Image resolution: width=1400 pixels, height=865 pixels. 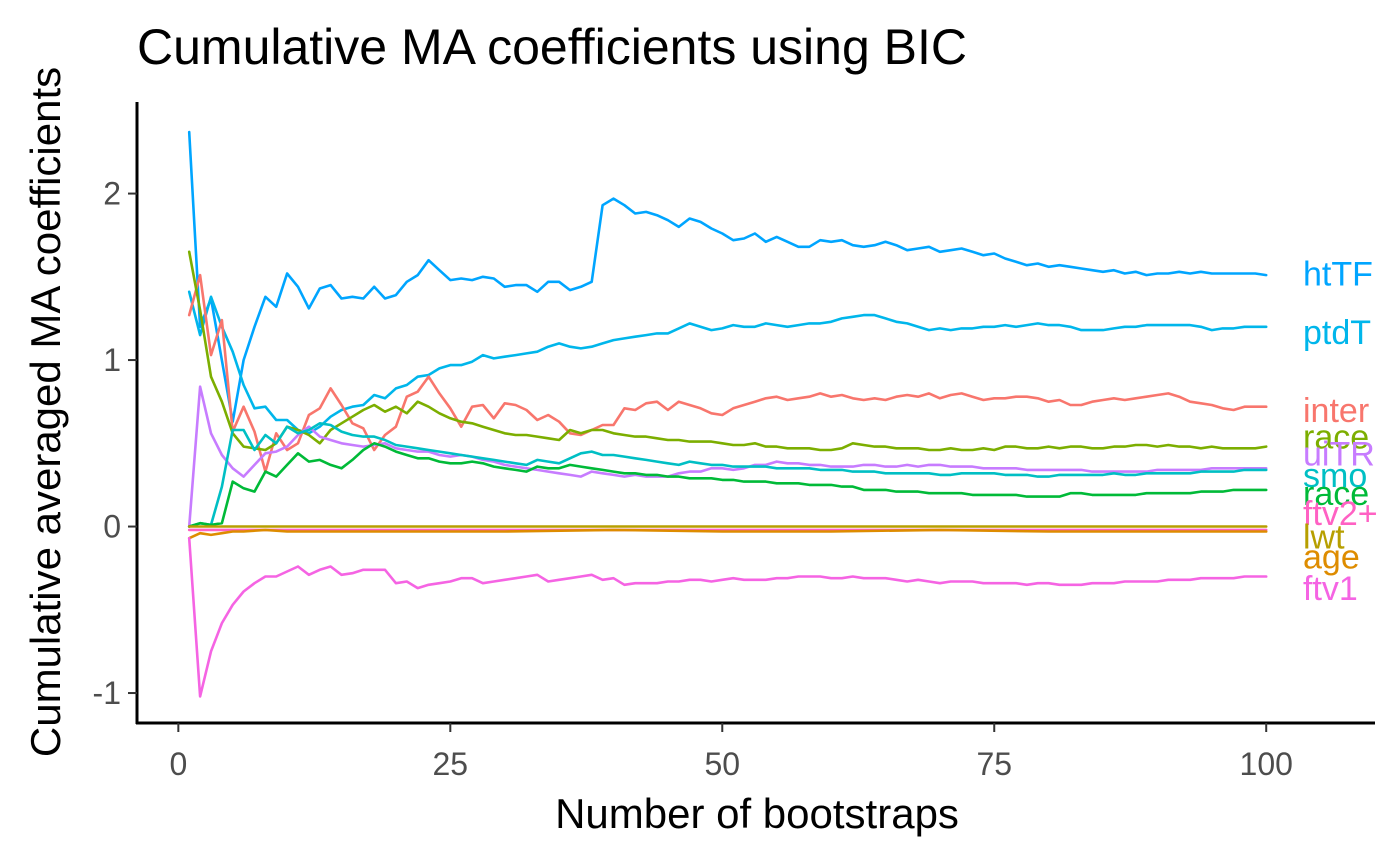 I want to click on y-tick-label: -1, so click(x=107, y=693).